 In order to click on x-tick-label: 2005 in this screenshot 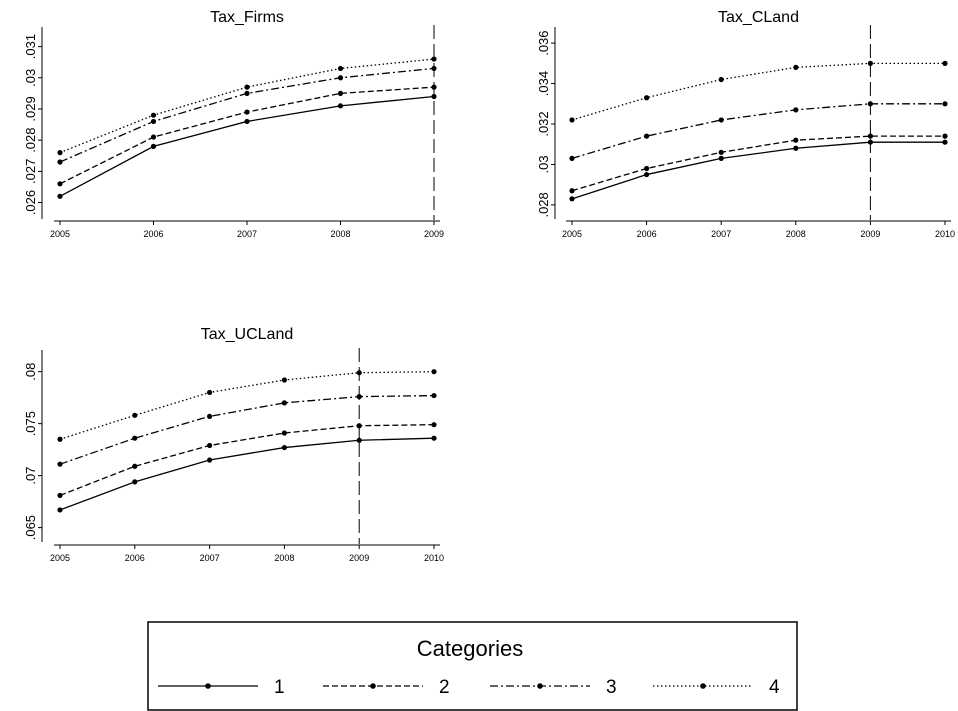, I will do `click(572, 234)`.